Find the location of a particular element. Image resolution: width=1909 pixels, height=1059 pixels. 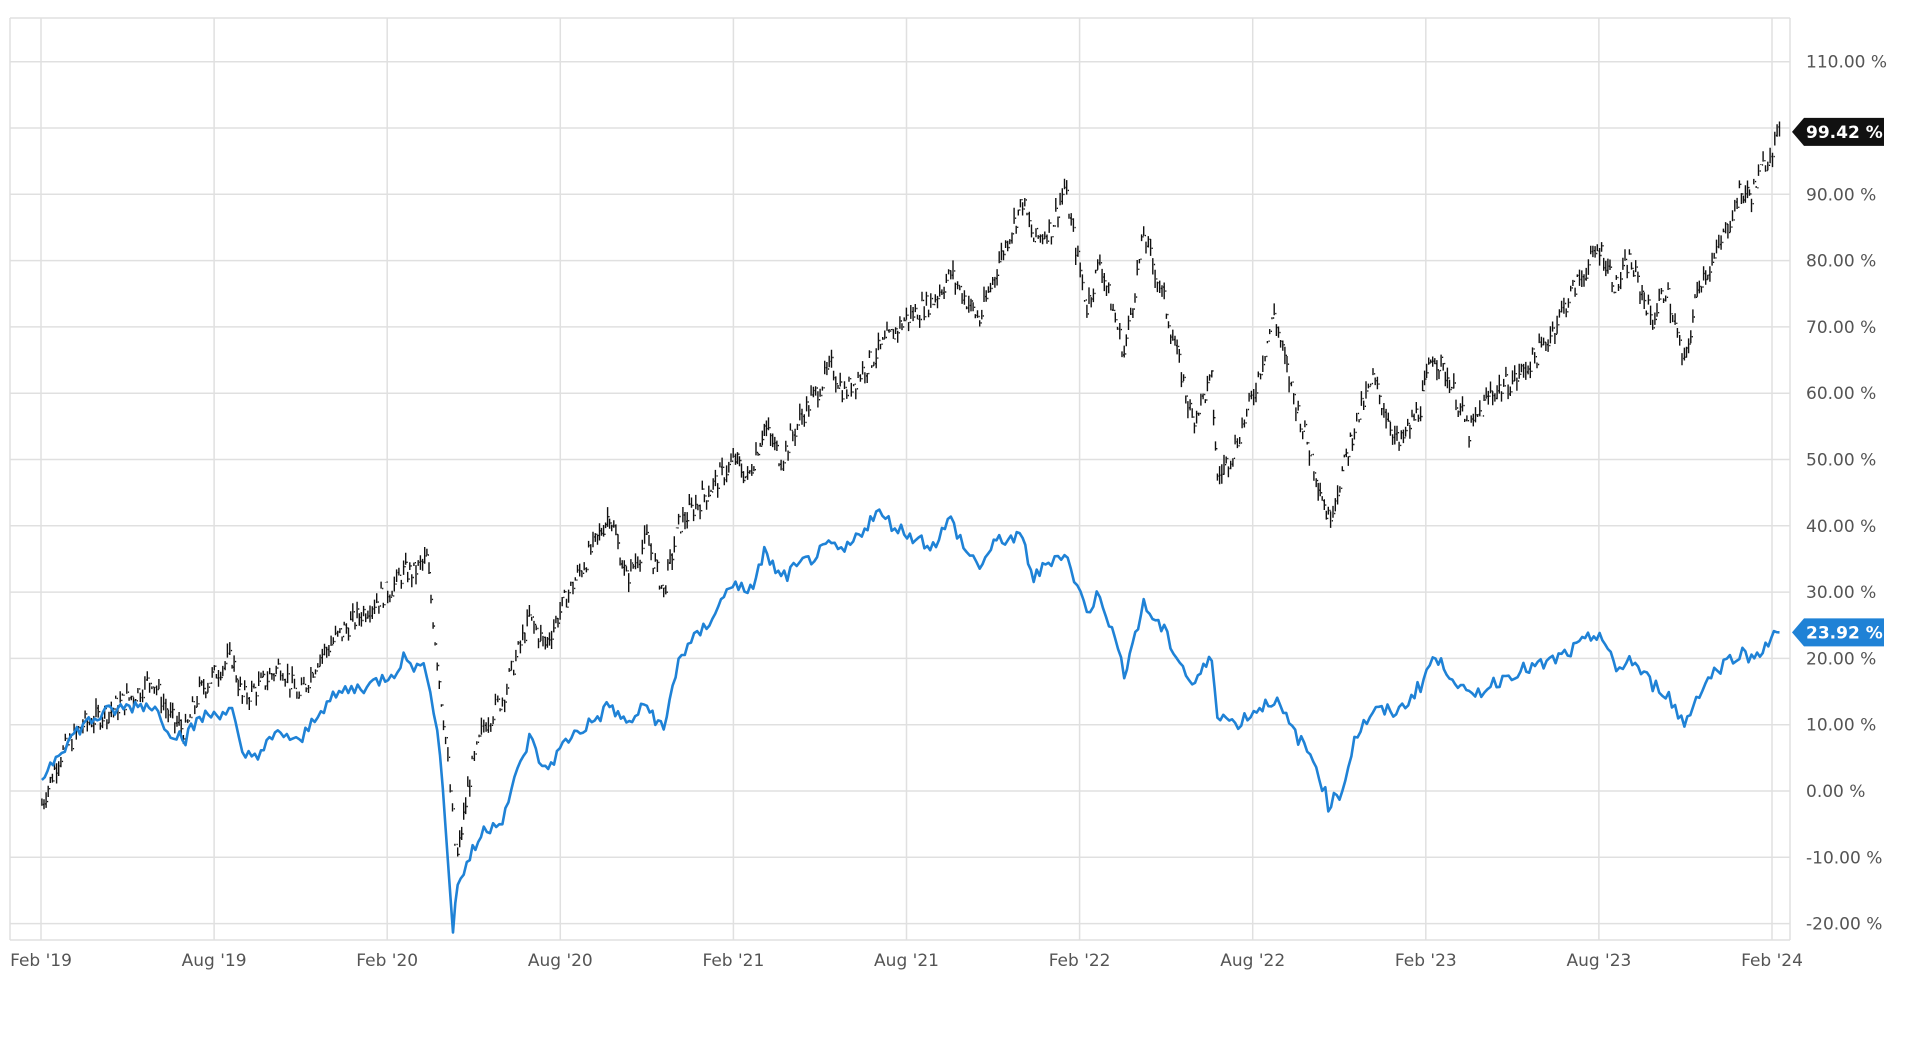

series-0-callout-badge is located at coordinates (1838, 131).